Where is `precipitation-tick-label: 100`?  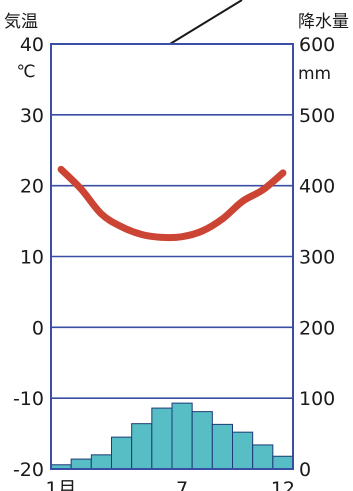 precipitation-tick-label: 100 is located at coordinates (317, 399).